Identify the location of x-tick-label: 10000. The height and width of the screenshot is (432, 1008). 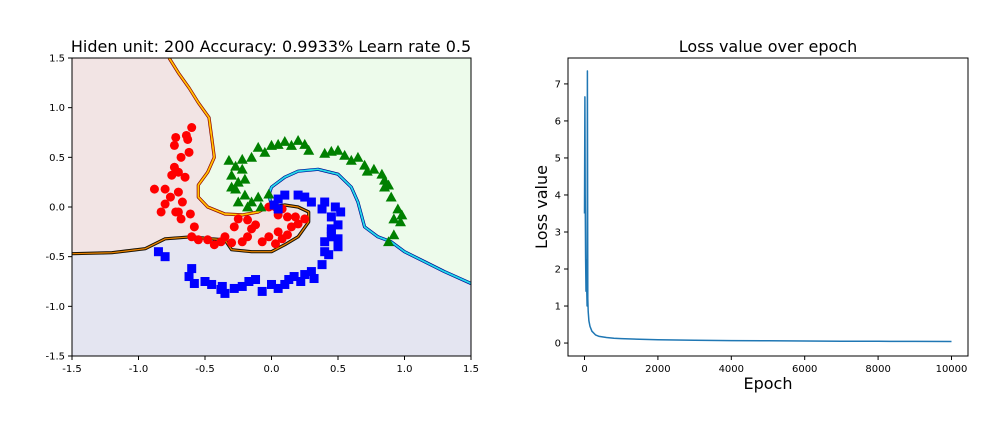
(952, 369).